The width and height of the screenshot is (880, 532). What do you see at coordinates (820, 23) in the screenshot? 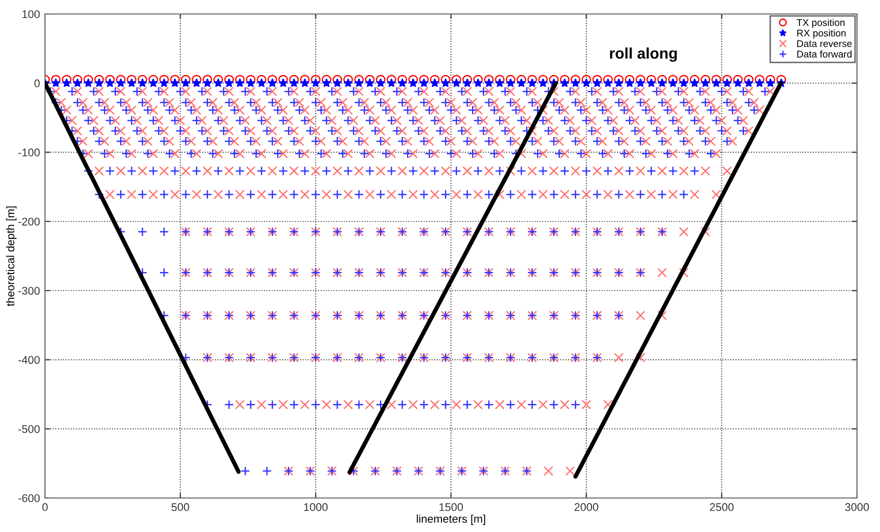
I see `legend-label: TX position` at bounding box center [820, 23].